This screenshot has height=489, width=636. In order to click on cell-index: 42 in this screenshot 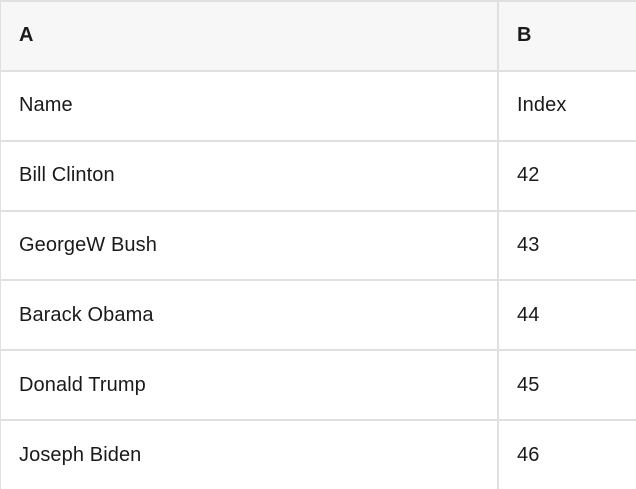, I will do `click(528, 175)`.